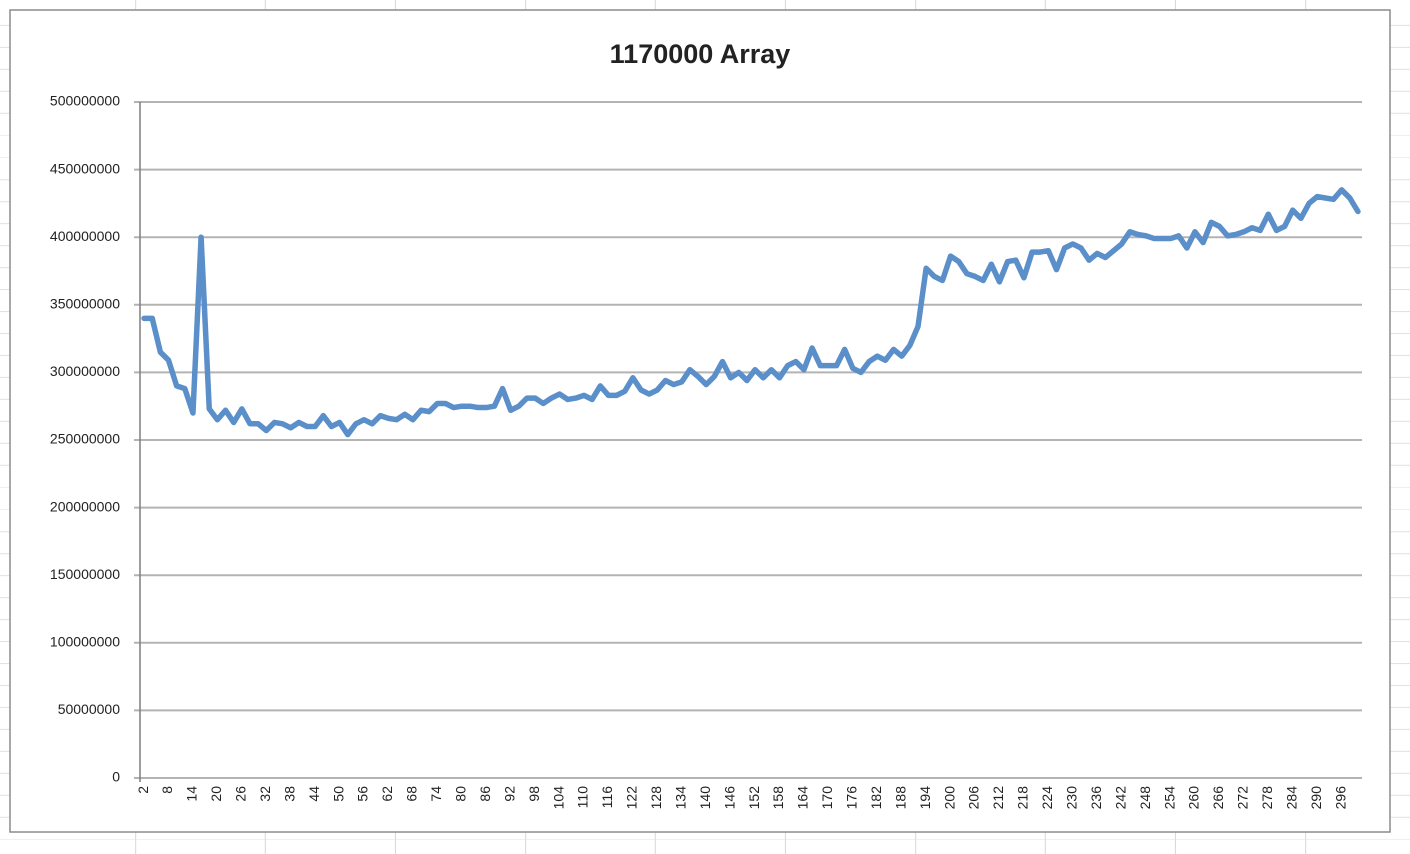 The image size is (1410, 854). What do you see at coordinates (265, 794) in the screenshot?
I see `x-tick-label: 32` at bounding box center [265, 794].